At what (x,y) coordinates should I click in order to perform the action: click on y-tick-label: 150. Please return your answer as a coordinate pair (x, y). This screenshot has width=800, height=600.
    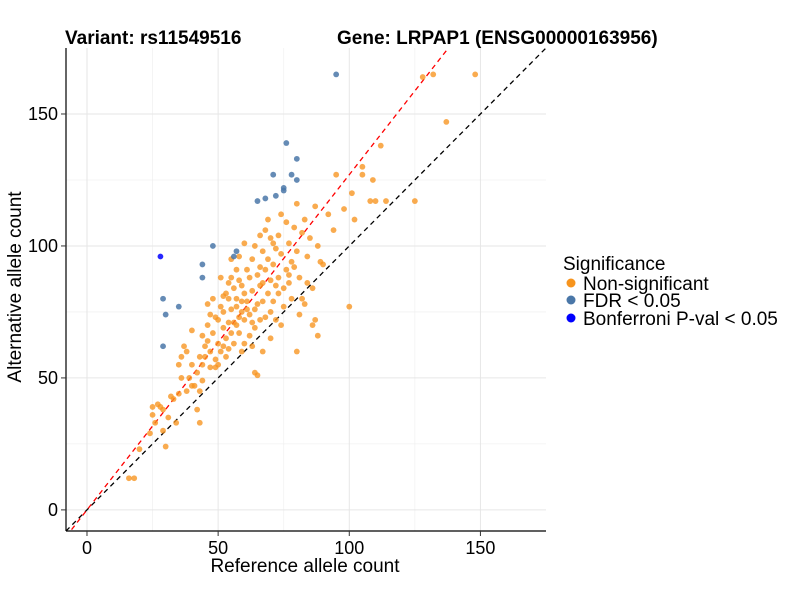
    Looking at the image, I should click on (43, 114).